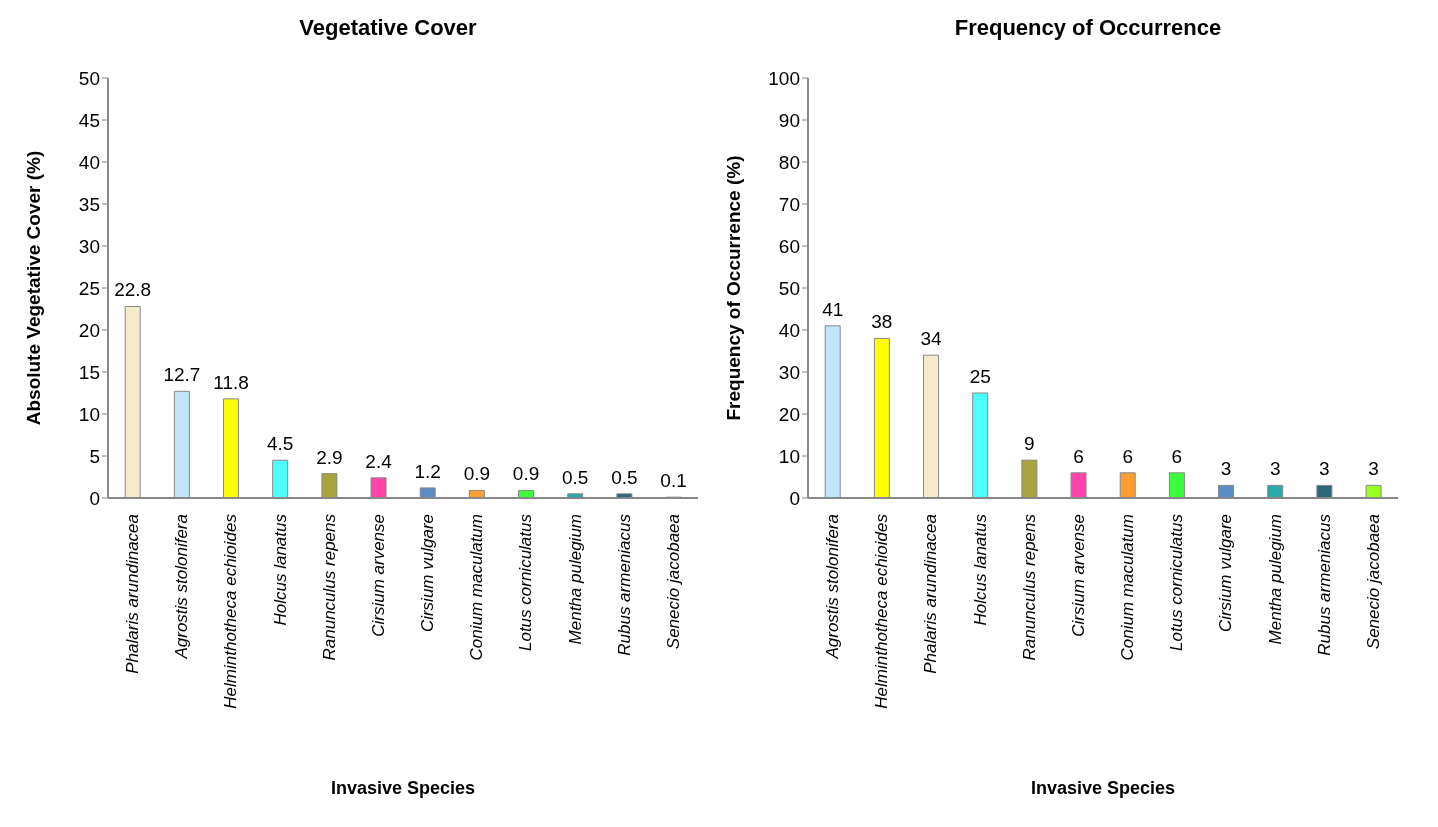  I want to click on y-tick-label: 100, so click(784, 78).